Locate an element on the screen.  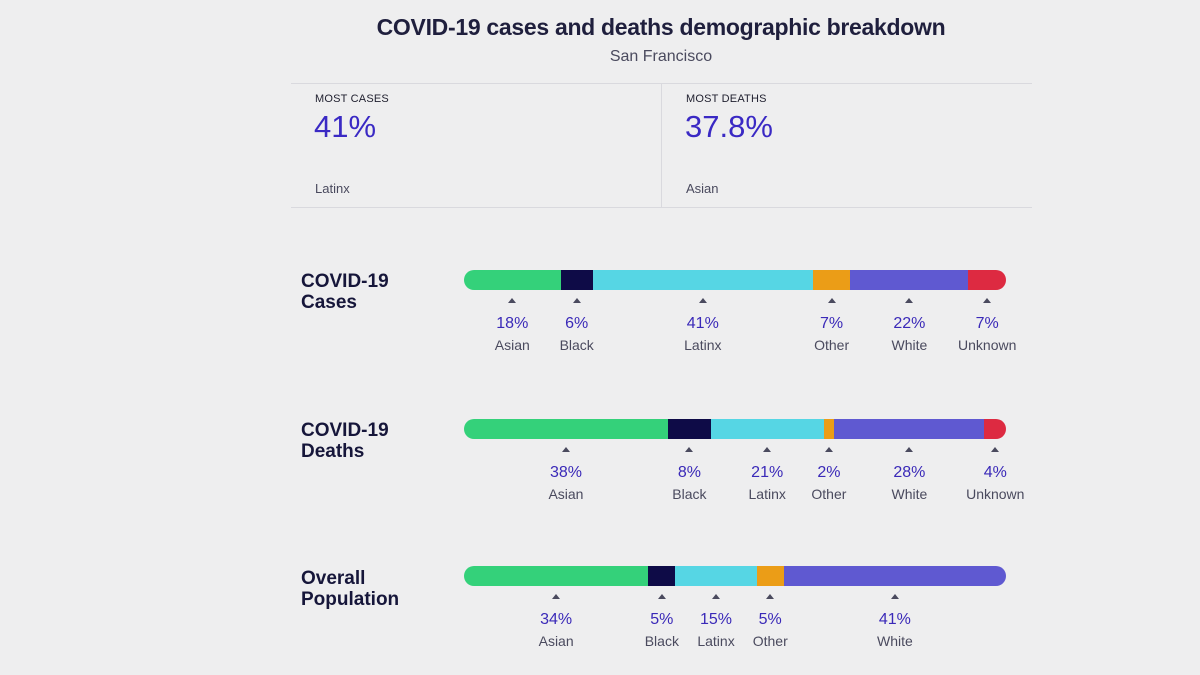
data-label-value: 4% is located at coordinates (995, 472).